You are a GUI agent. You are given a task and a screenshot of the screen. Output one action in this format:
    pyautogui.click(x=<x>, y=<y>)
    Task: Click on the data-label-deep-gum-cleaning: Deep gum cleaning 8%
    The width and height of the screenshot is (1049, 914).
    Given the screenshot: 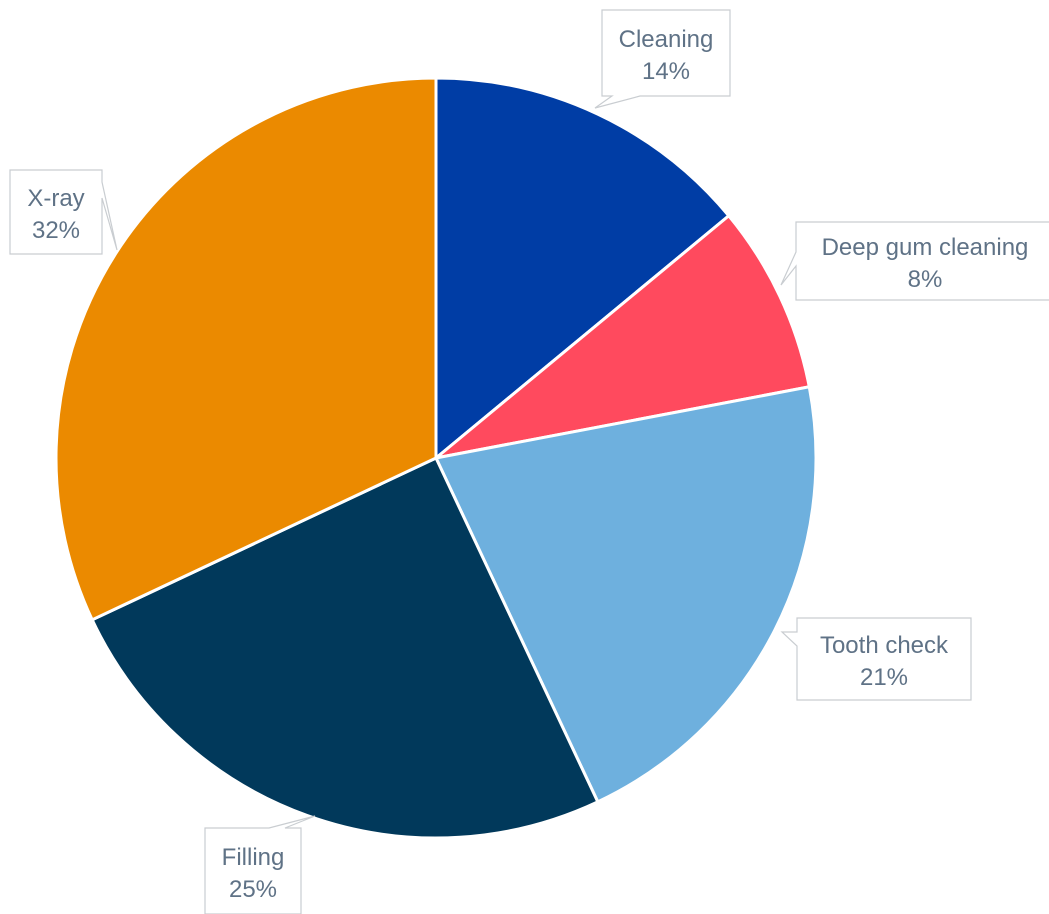 What is the action you would take?
    pyautogui.click(x=914, y=261)
    